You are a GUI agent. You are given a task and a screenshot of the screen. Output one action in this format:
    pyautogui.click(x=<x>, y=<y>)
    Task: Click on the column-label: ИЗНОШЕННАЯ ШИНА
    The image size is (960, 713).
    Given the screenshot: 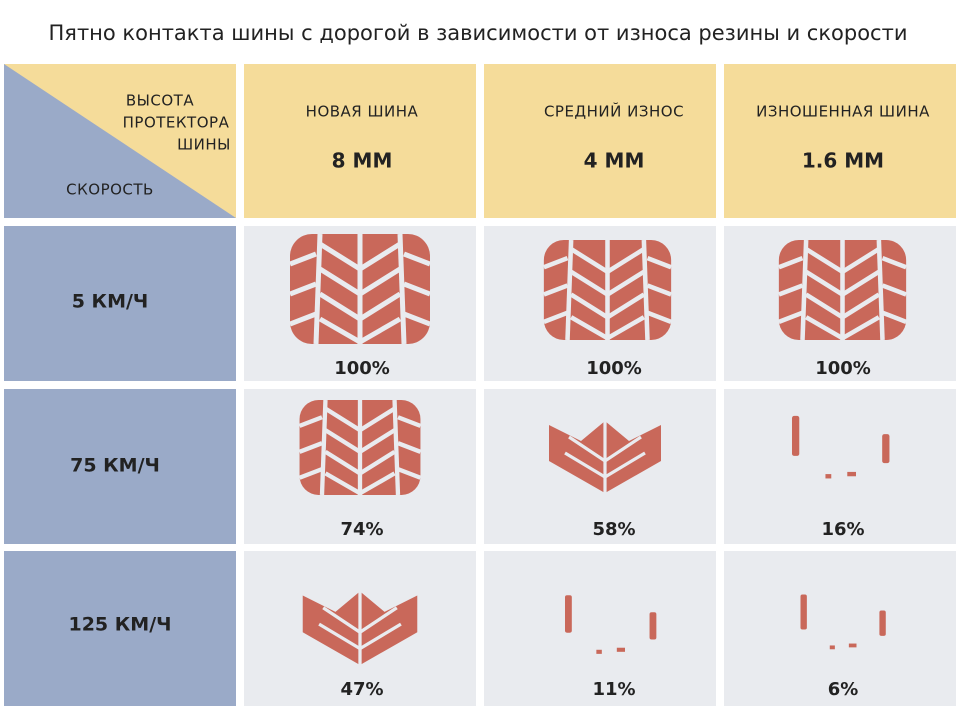 What is the action you would take?
    pyautogui.click(x=843, y=112)
    